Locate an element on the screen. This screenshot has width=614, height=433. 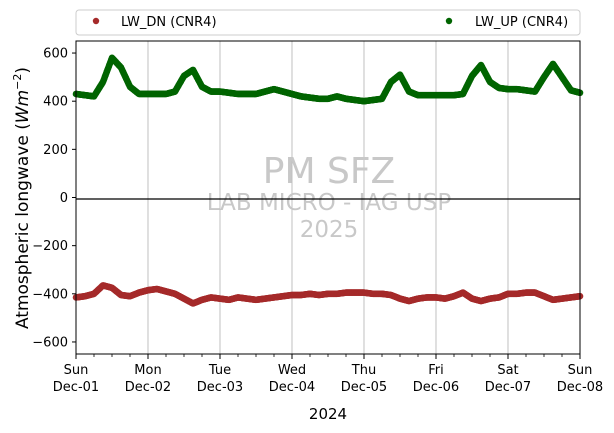
y-tick-label: 600 is located at coordinates (55, 54).